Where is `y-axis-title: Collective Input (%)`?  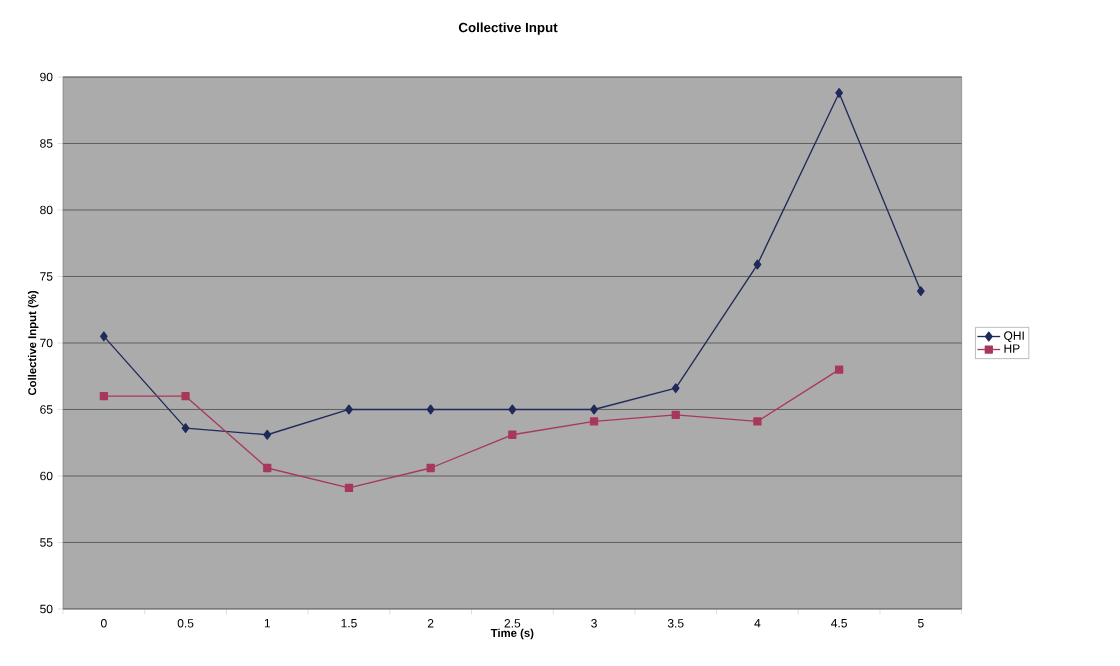
y-axis-title: Collective Input (%) is located at coordinates (33, 343).